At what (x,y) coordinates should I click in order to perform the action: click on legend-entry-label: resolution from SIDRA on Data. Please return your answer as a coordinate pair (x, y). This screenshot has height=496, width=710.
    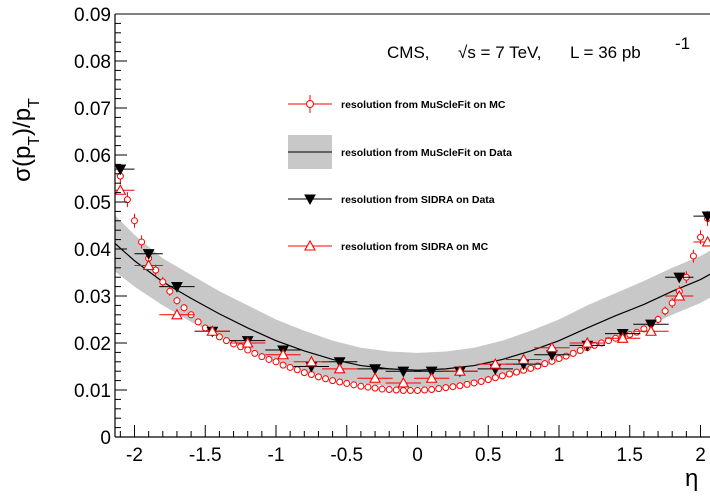
    Looking at the image, I should click on (418, 200).